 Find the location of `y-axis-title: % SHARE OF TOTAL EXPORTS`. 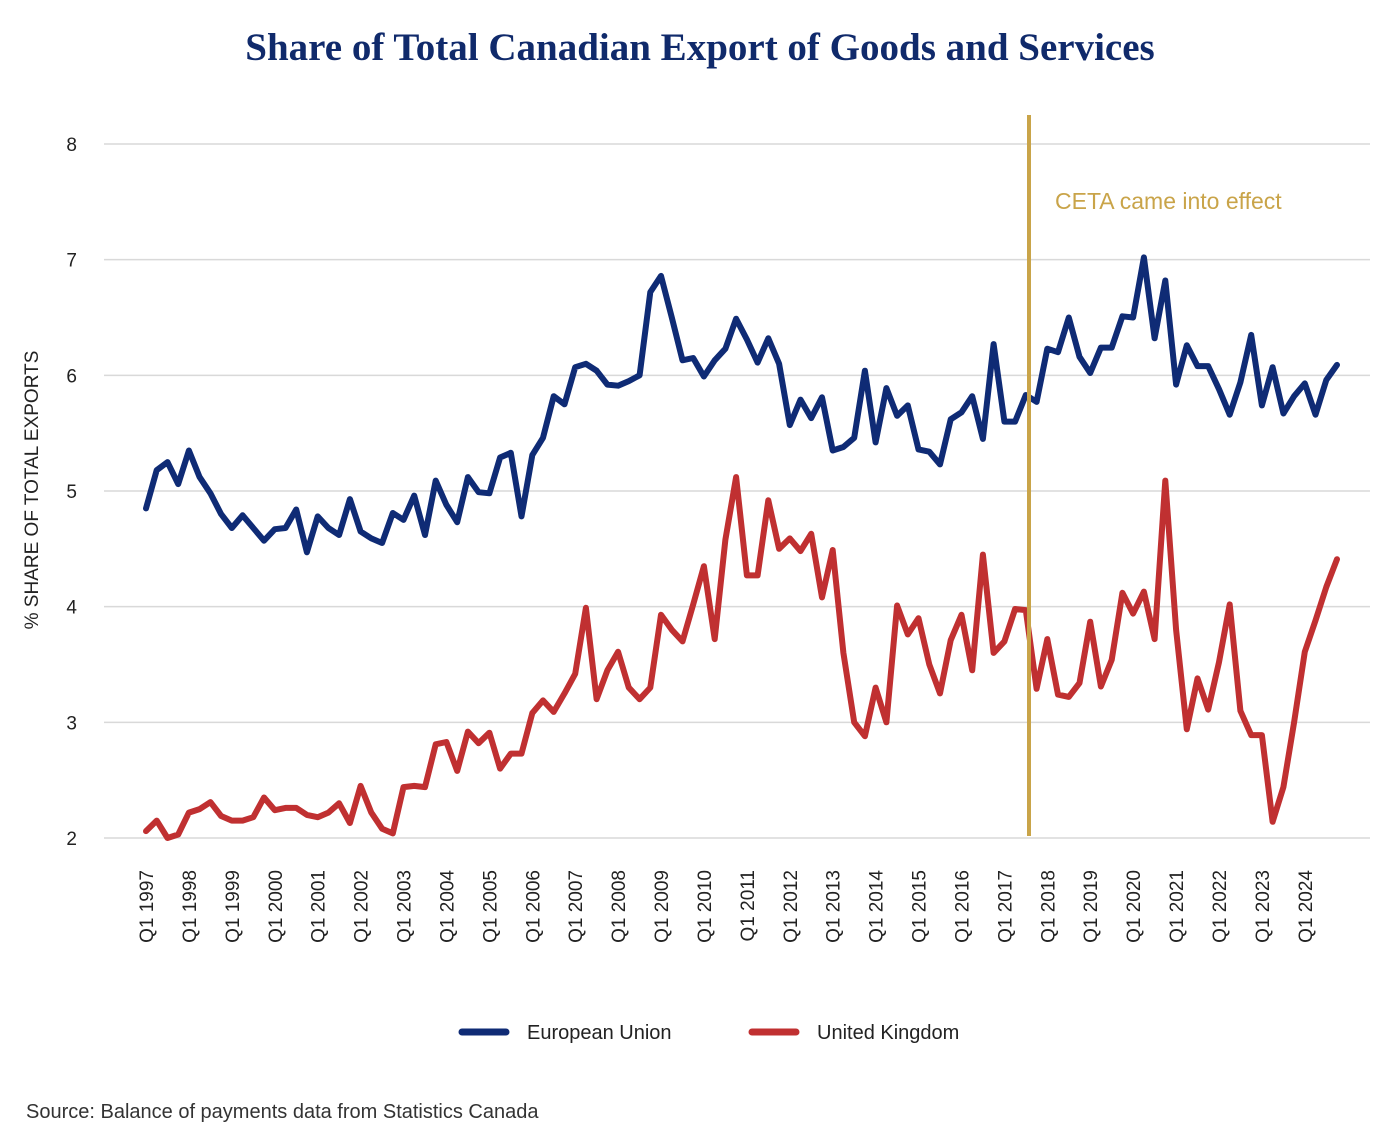

y-axis-title: % SHARE OF TOTAL EXPORTS is located at coordinates (32, 490).